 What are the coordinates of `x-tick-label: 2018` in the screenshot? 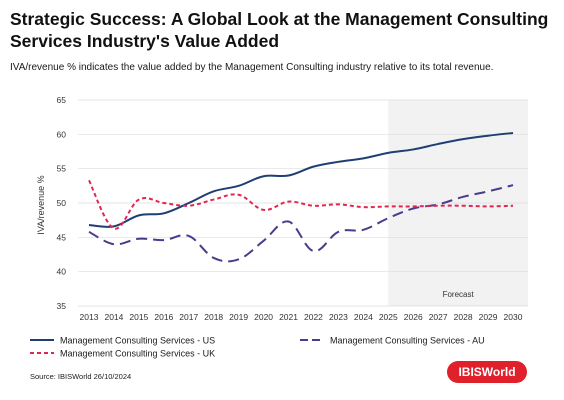 It's located at (213, 317).